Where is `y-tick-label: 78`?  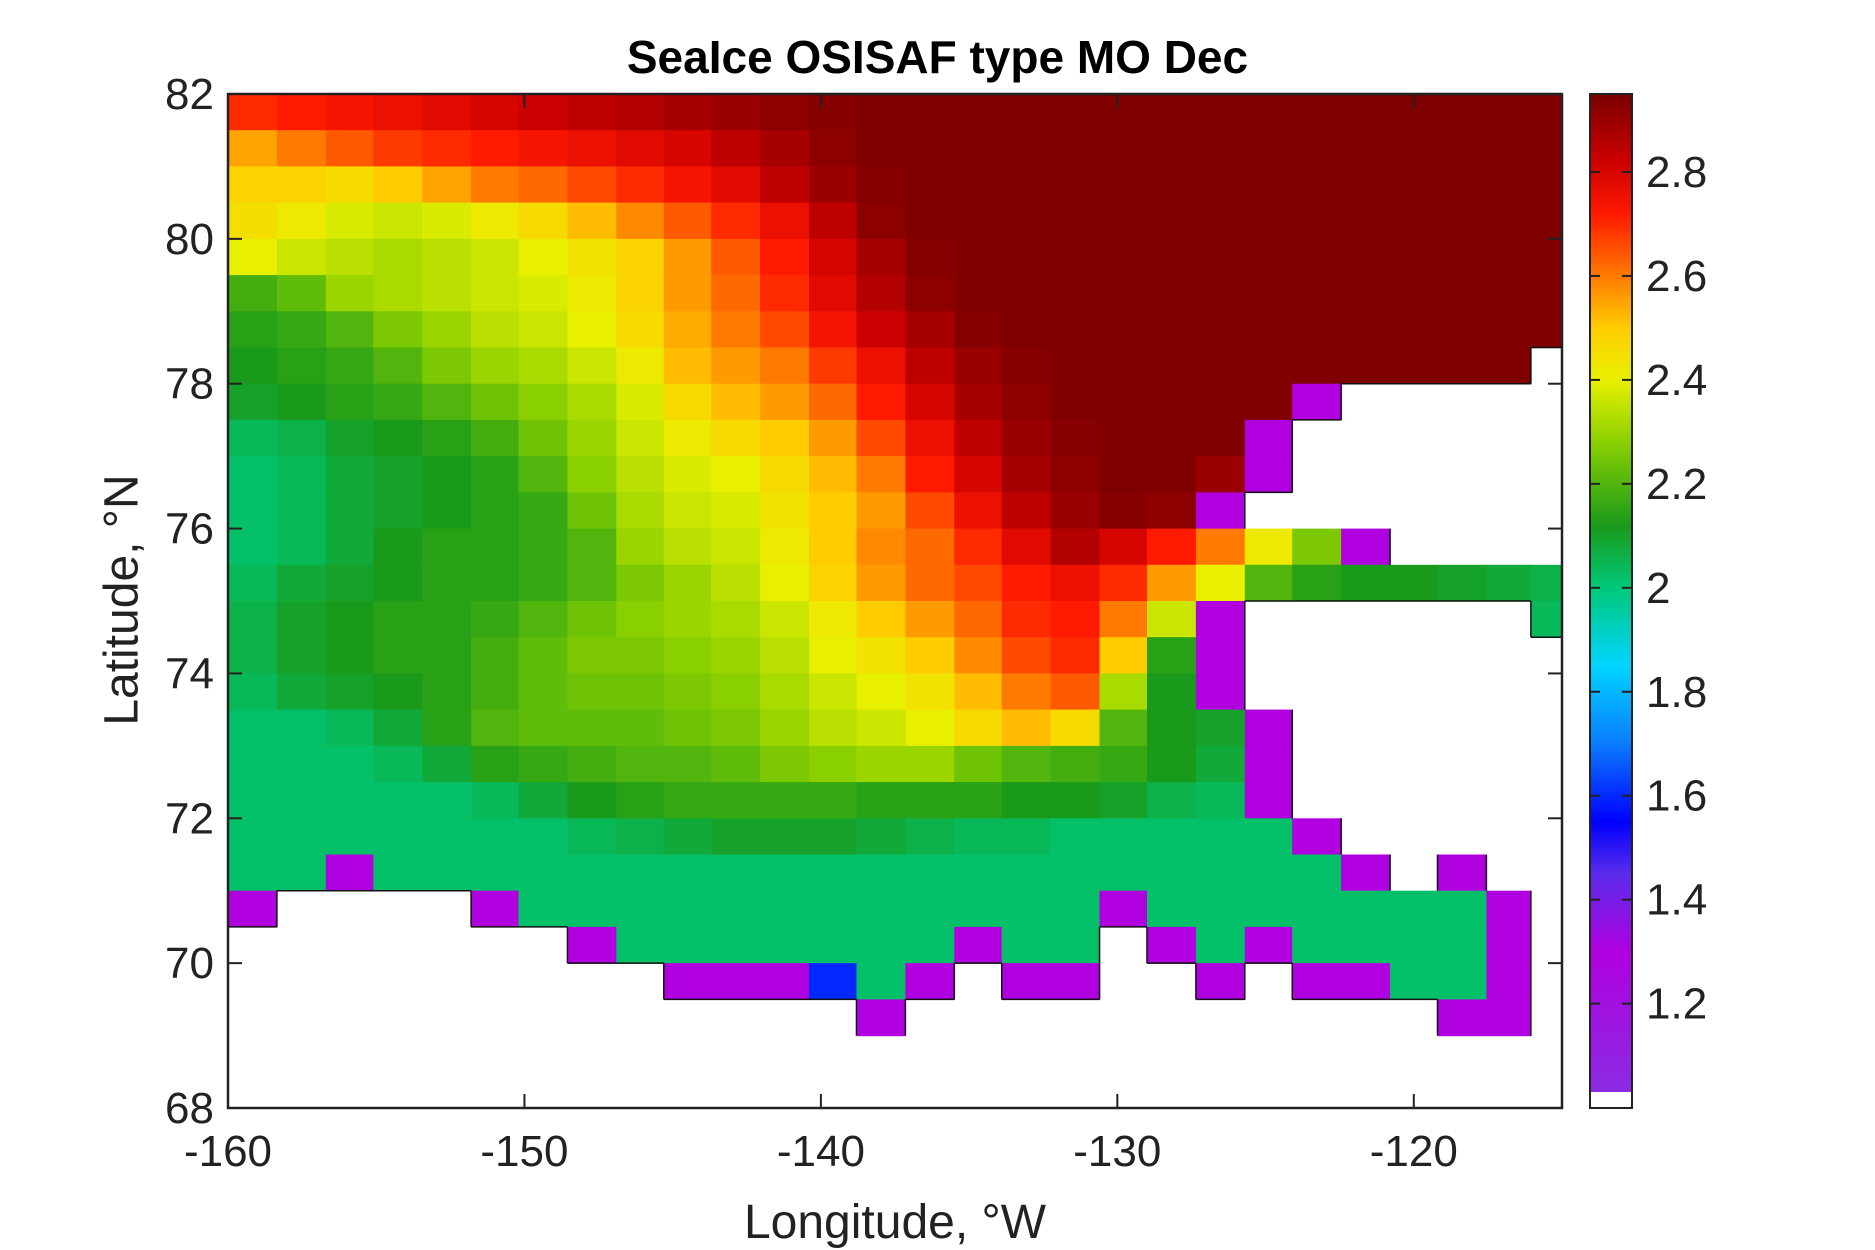 y-tick-label: 78 is located at coordinates (189, 384).